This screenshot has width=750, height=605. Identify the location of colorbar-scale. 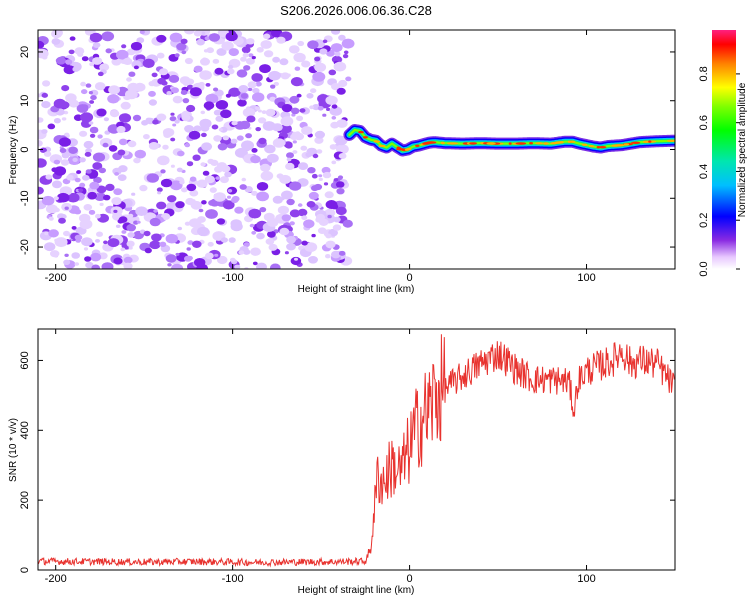
(724, 149).